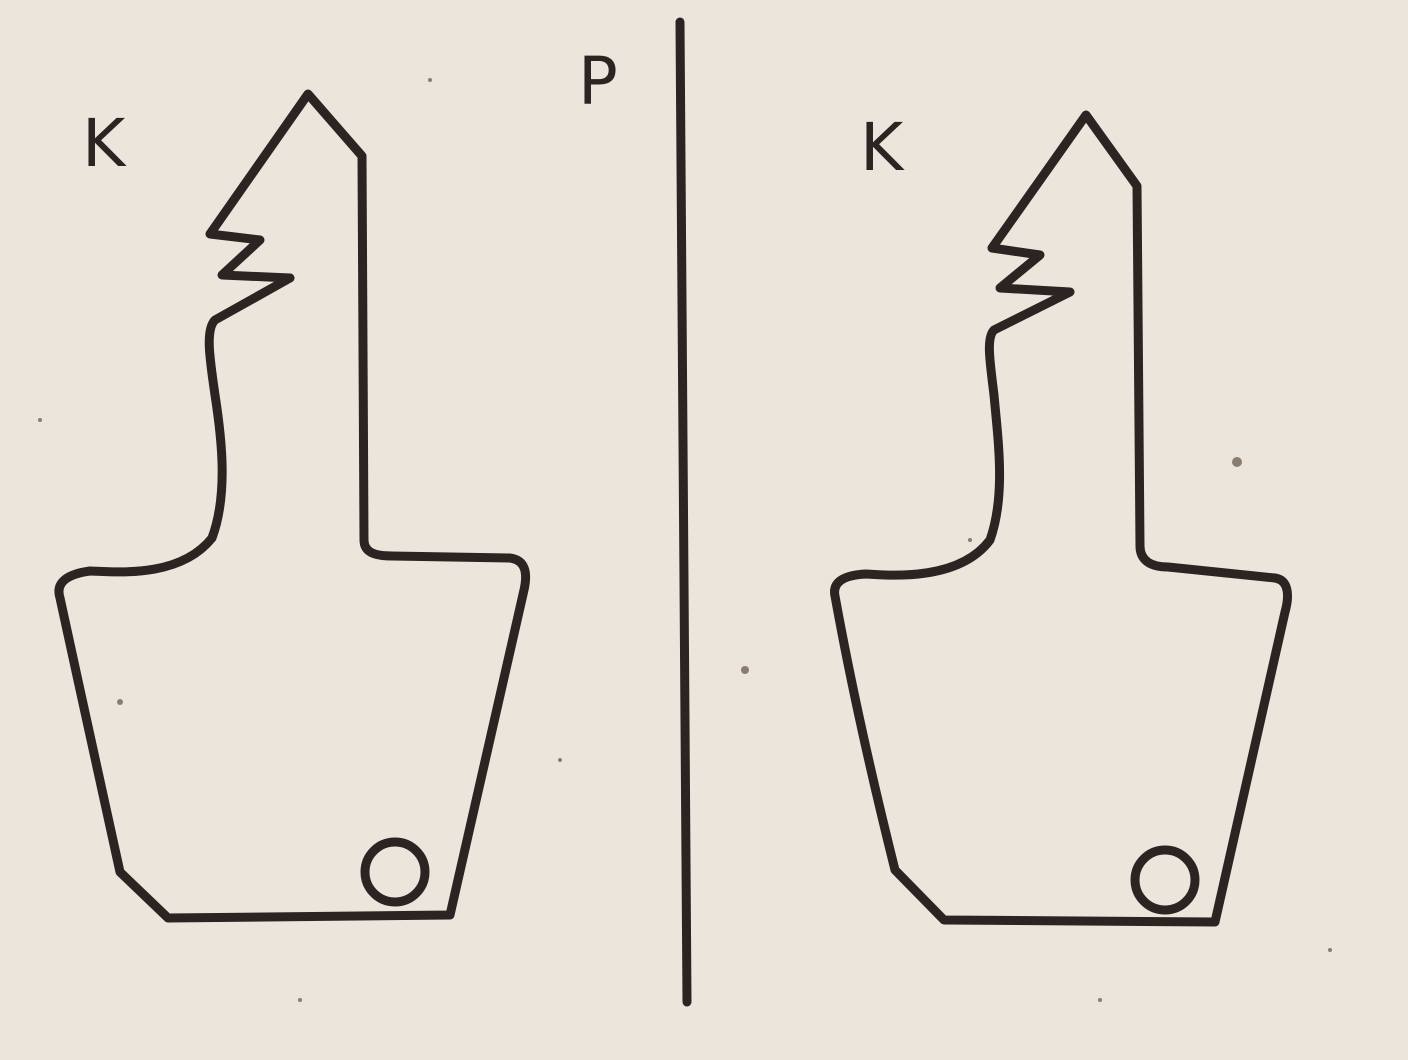 The height and width of the screenshot is (1060, 1408). What do you see at coordinates (104, 143) in the screenshot?
I see `left-key-label: K` at bounding box center [104, 143].